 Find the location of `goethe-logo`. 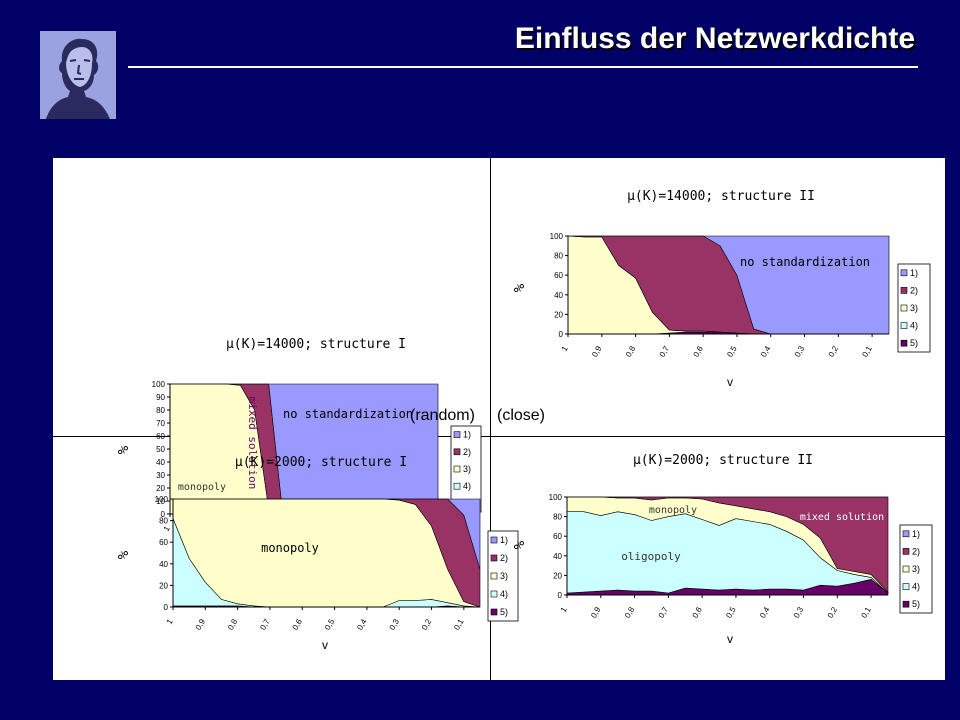

goethe-logo is located at coordinates (78, 75).